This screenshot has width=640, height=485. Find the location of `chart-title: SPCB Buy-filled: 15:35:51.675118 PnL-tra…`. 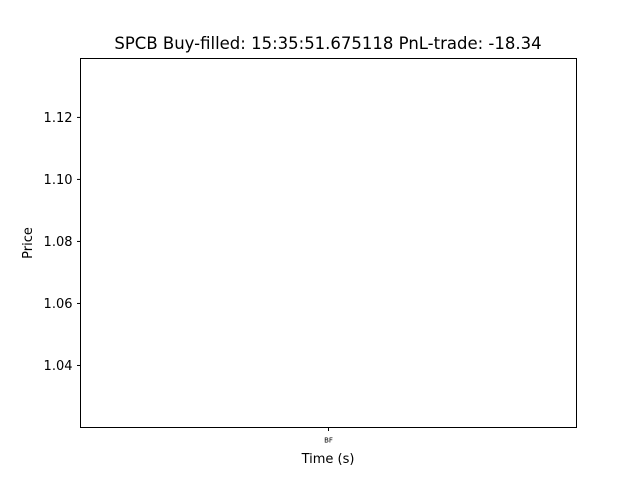

chart-title: SPCB Buy-filled: 15:35:51.675118 PnL-tra… is located at coordinates (327, 43).